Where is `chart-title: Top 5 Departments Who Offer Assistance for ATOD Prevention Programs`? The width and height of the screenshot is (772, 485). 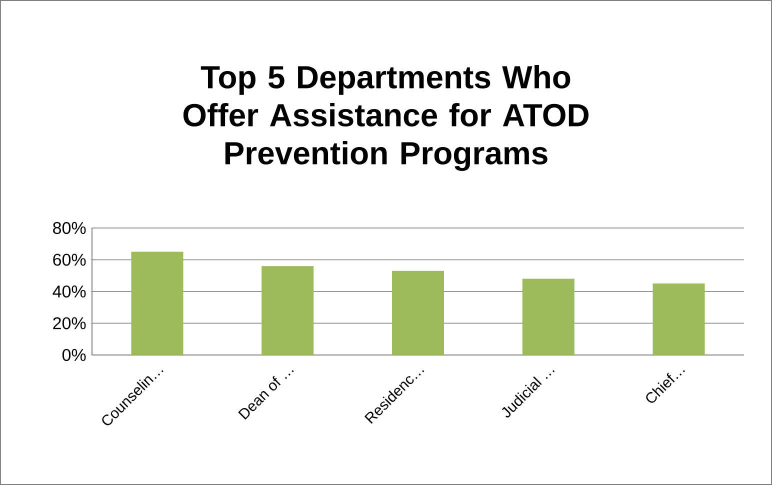 chart-title: Top 5 Departments Who Offer Assistance for ATOD Prevention Programs is located at coordinates (386, 118).